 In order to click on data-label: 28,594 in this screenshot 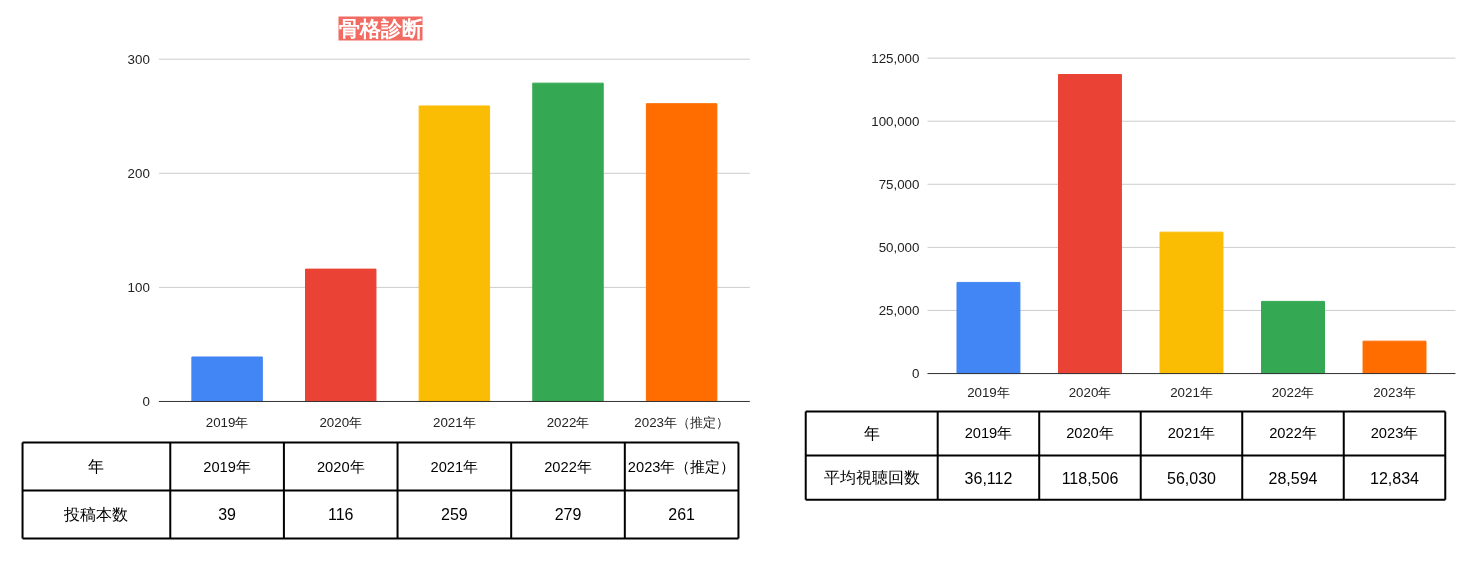, I will do `click(1293, 478)`.